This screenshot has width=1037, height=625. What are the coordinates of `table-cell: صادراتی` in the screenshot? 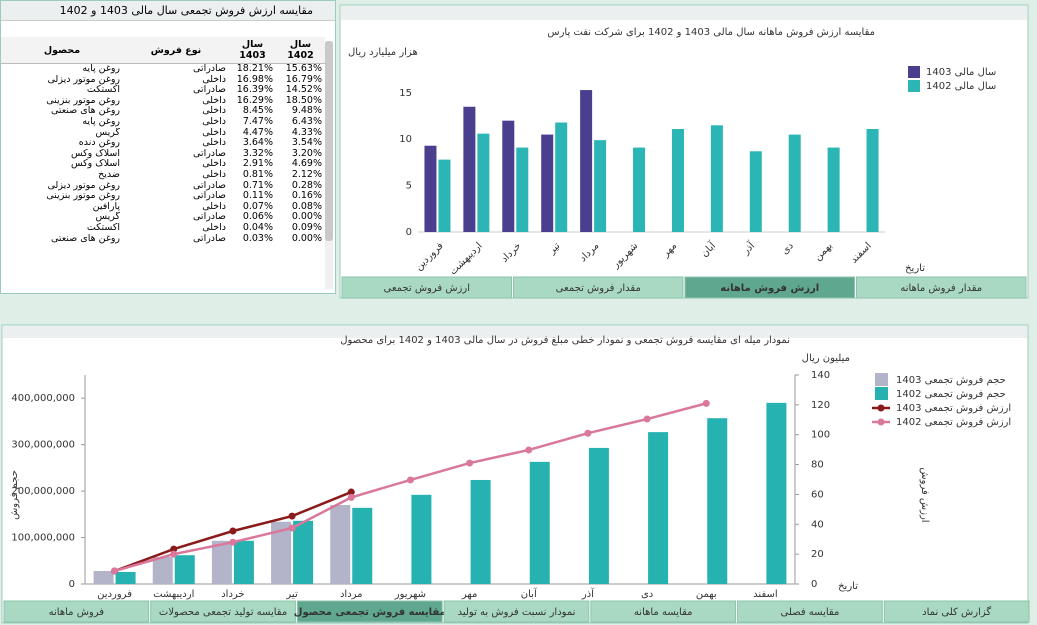 It's located at (209, 185).